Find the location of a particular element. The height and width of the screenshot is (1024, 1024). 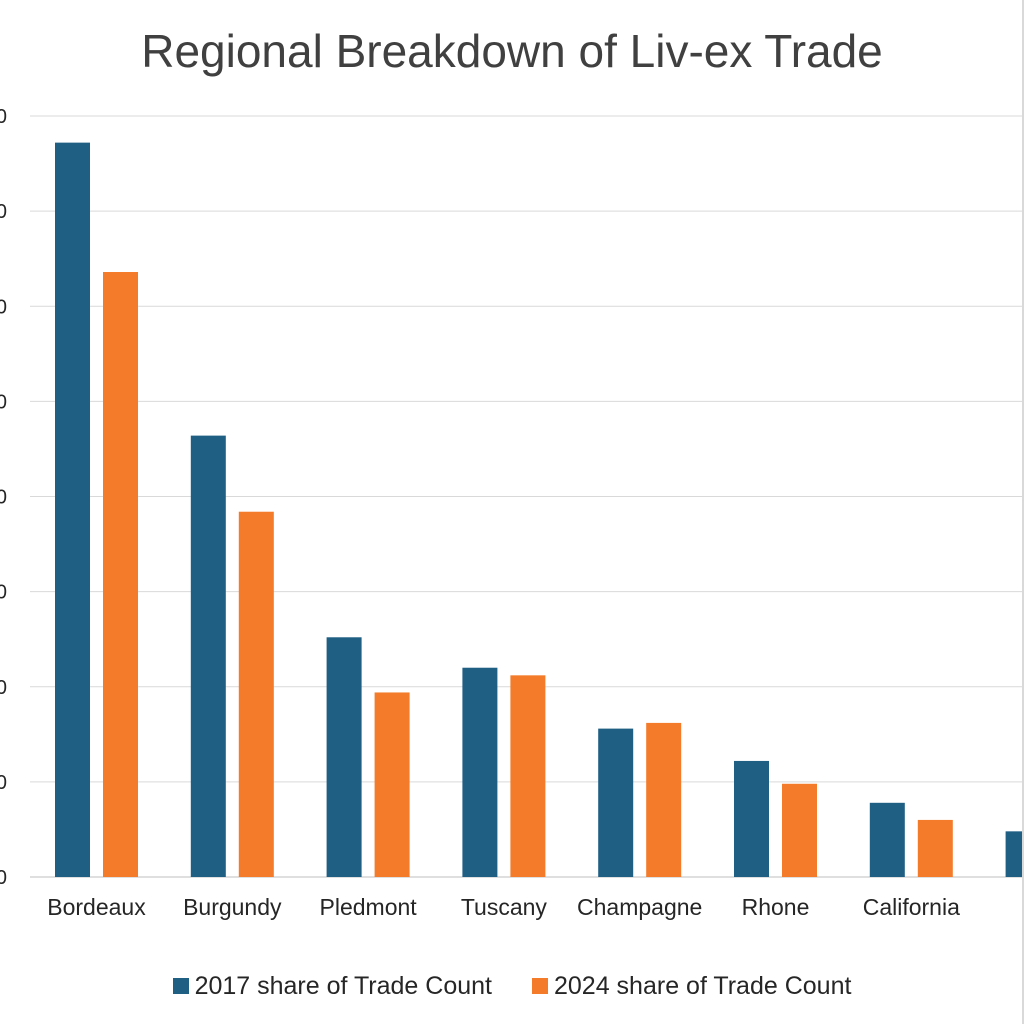

bar-2024-rhone is located at coordinates (799, 830).